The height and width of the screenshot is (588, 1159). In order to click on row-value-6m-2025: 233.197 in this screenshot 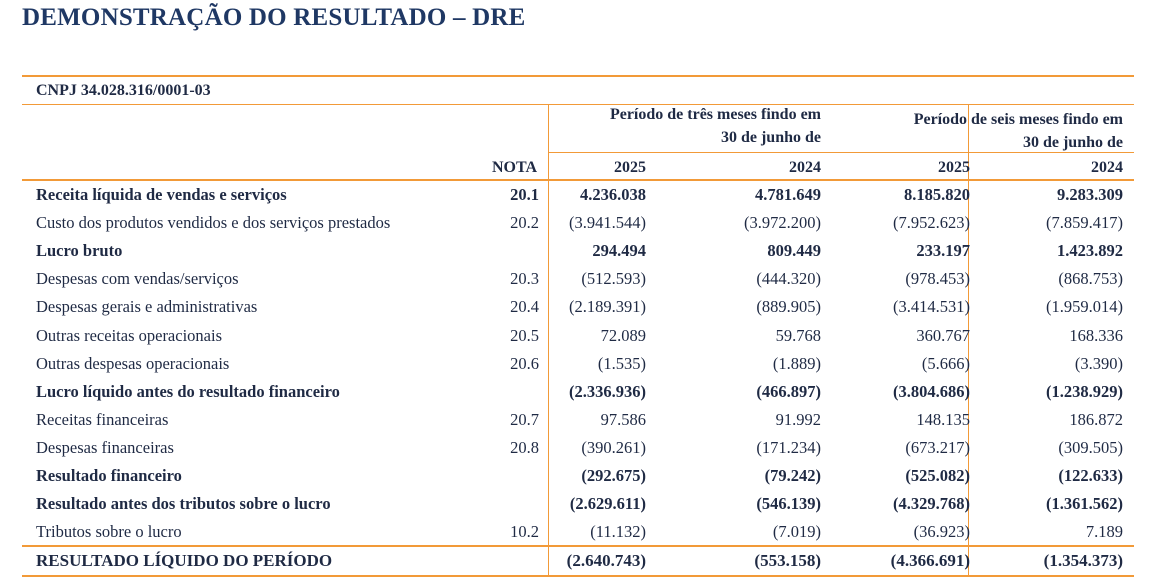, I will do `click(943, 251)`.